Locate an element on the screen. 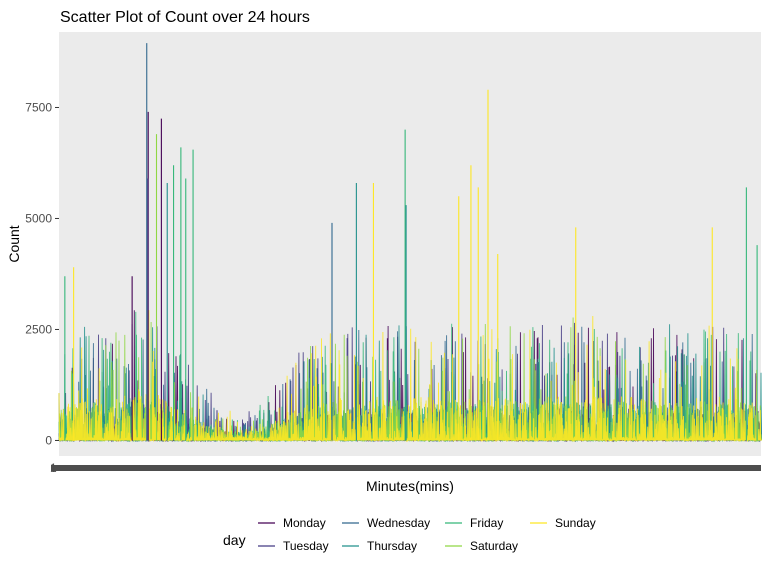  chart-title: Scatter Plot of Count over 24 hours is located at coordinates (185, 17).